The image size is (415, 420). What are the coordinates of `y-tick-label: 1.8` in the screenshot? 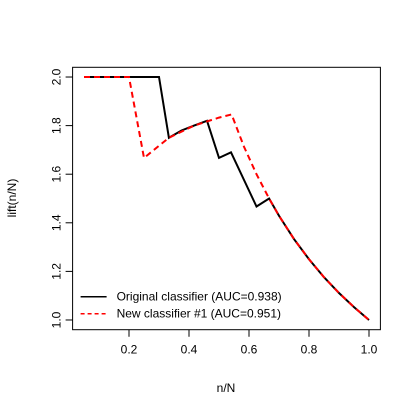 It's located at (57, 125).